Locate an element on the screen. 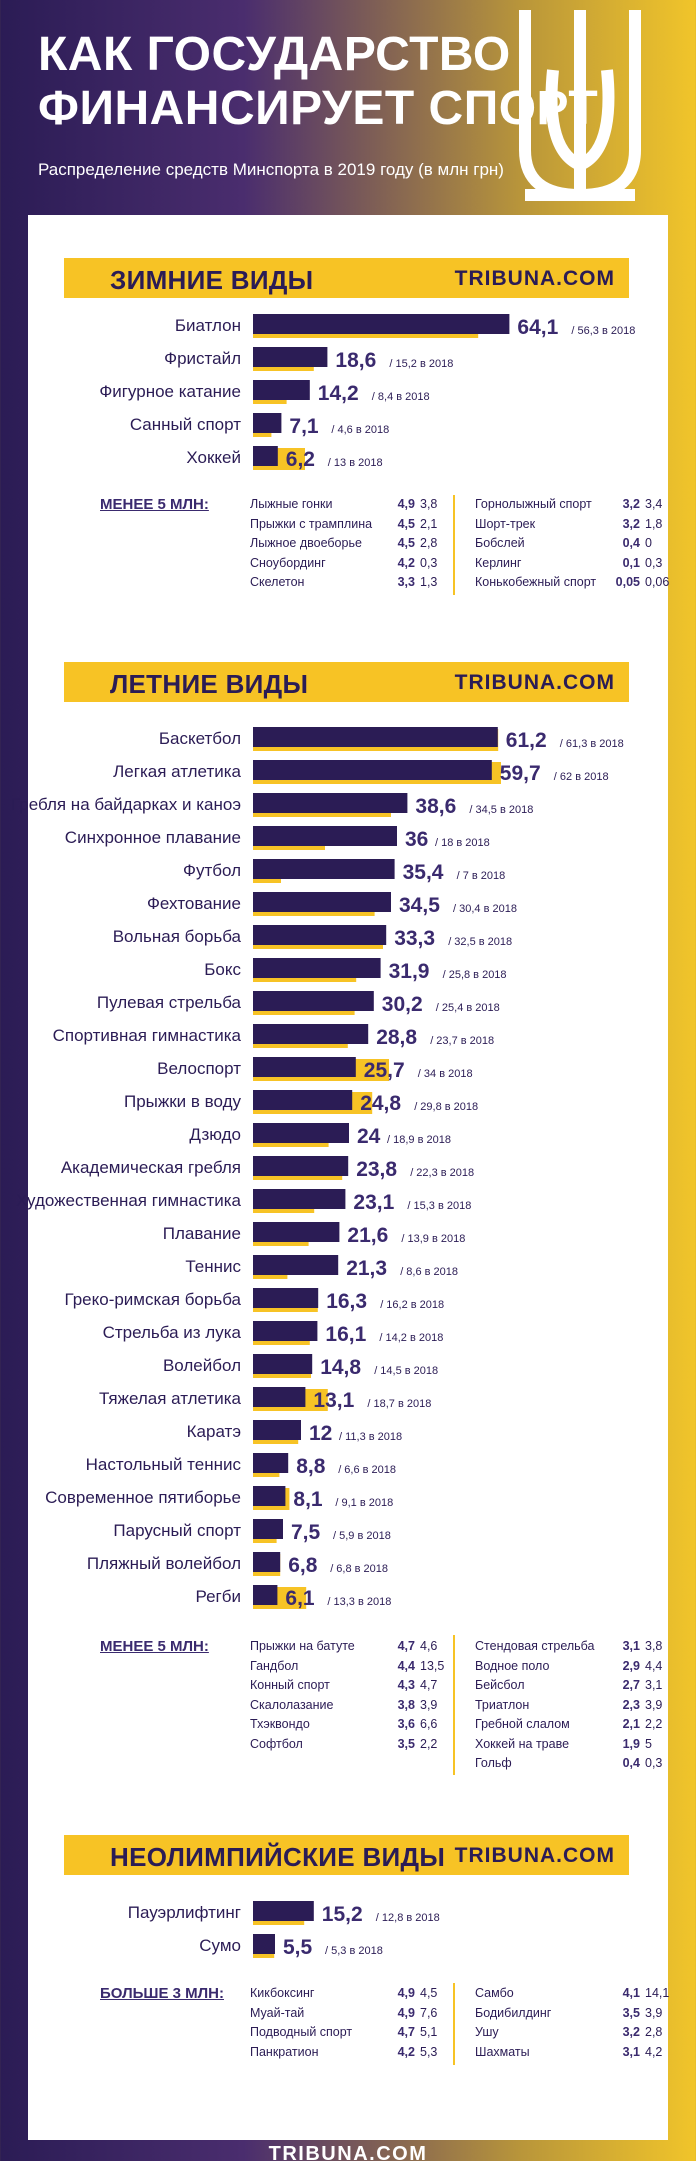 This screenshot has width=696, height=2161. value-label: 61,2 is located at coordinates (526, 740).